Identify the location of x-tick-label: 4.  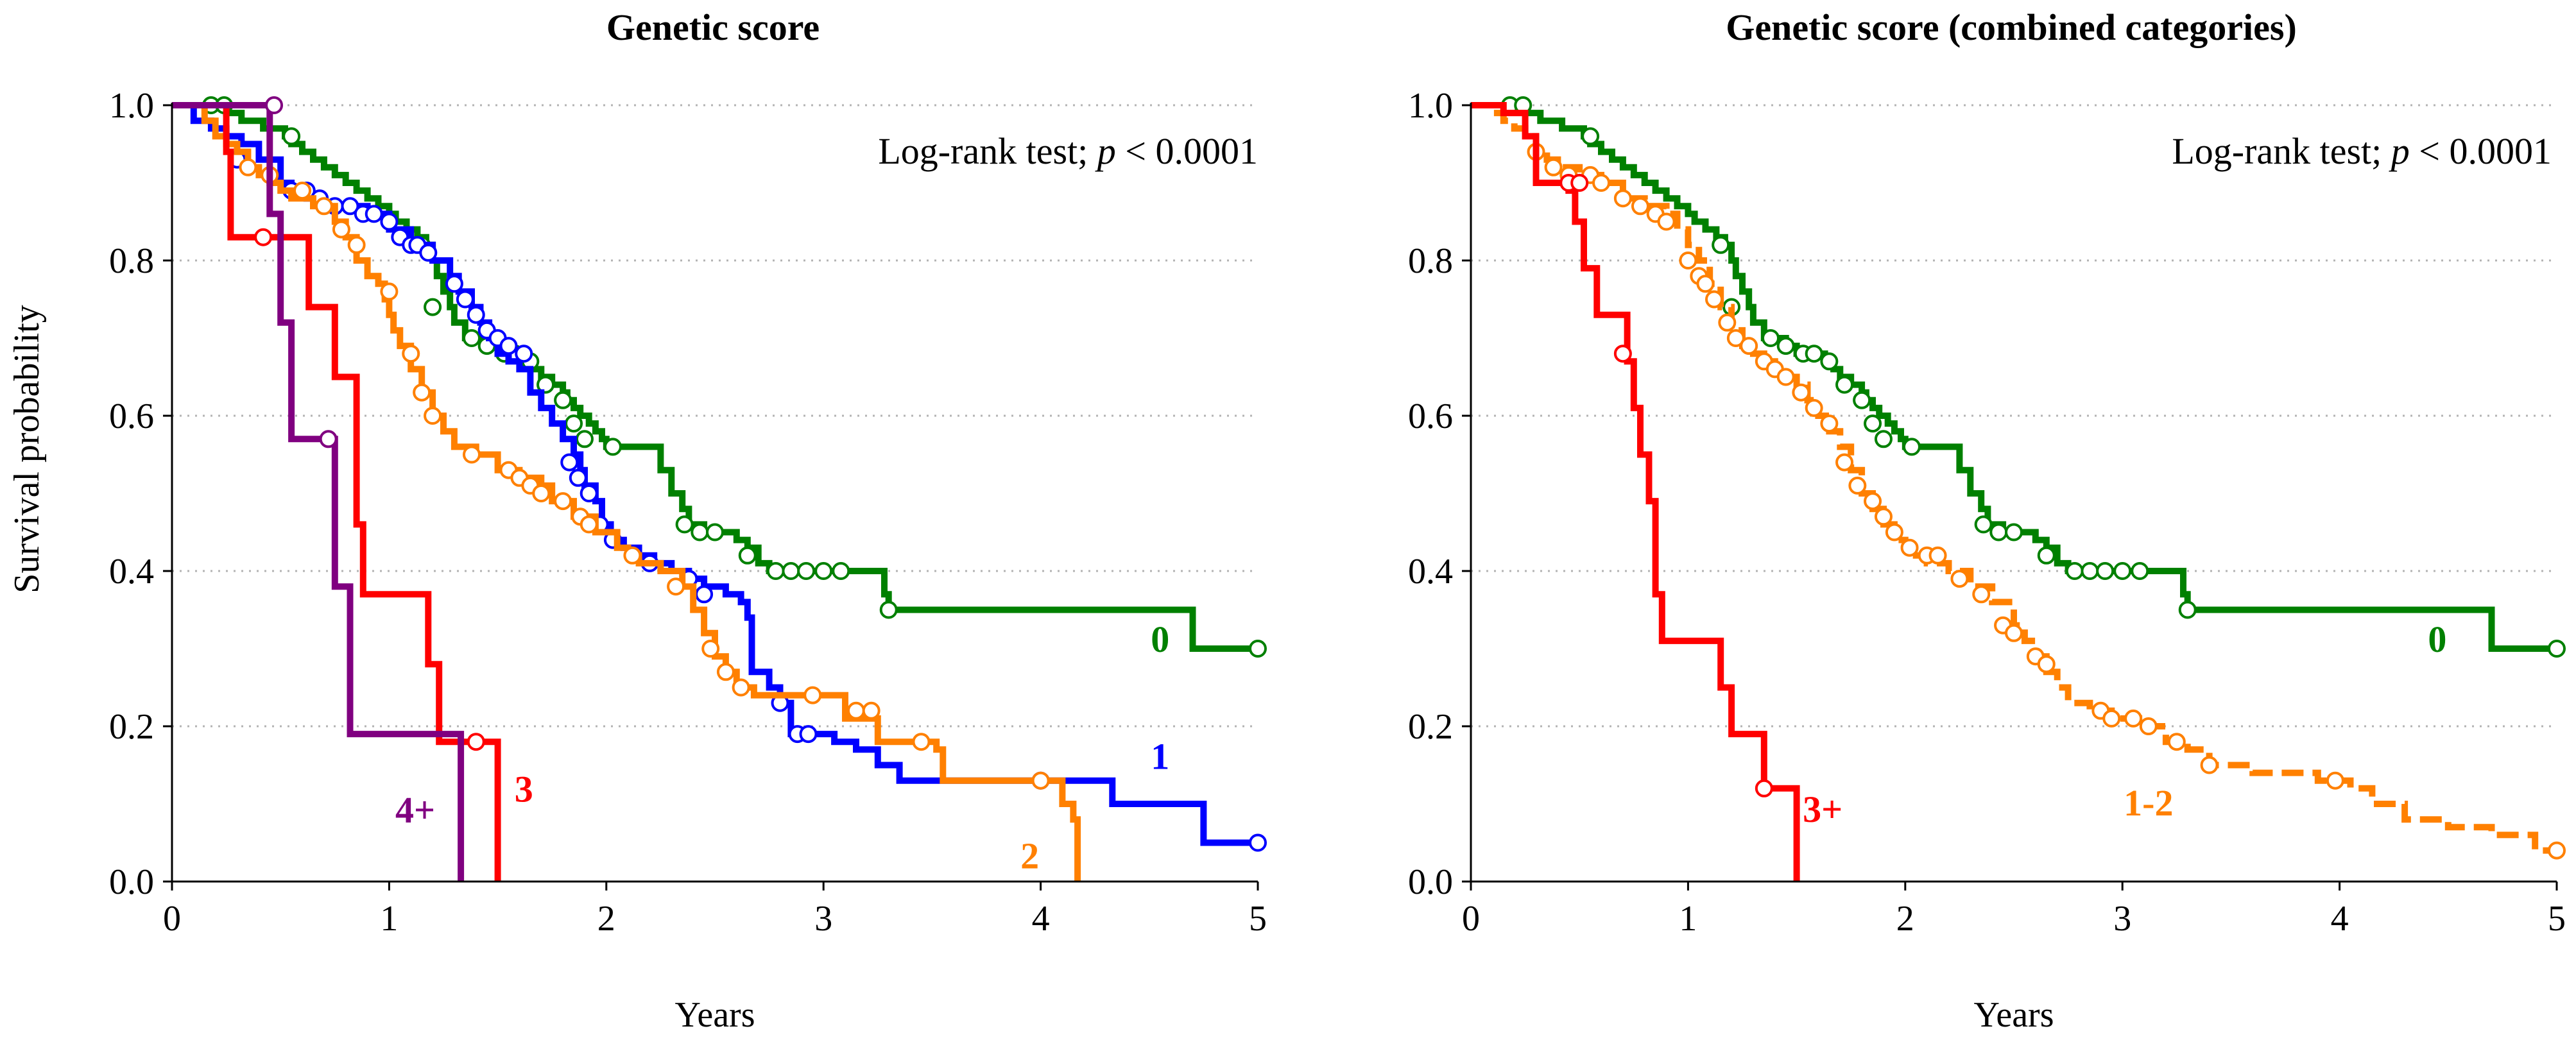
(1041, 919).